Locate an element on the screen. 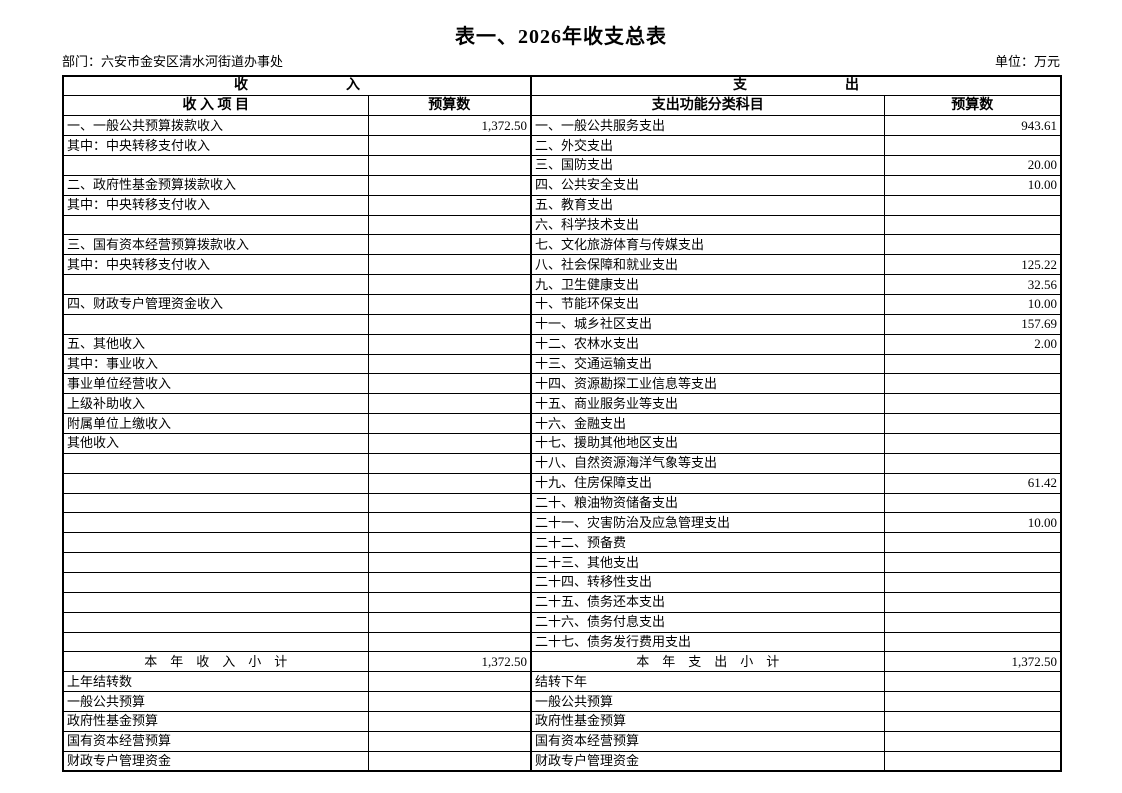  table-row: 五、其他收入 十二、农林水支出 2.00 is located at coordinates (562, 344).